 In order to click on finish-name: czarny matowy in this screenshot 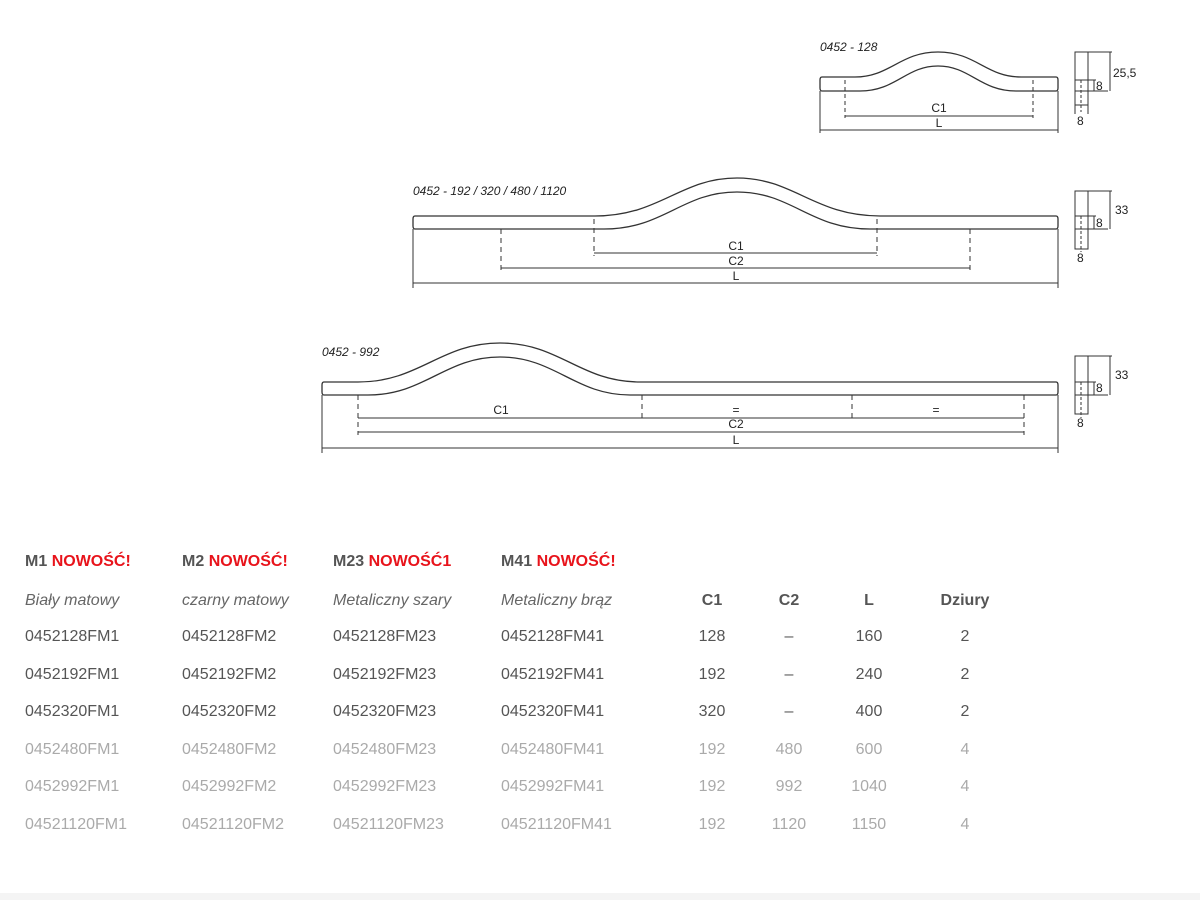, I will do `click(235, 600)`.